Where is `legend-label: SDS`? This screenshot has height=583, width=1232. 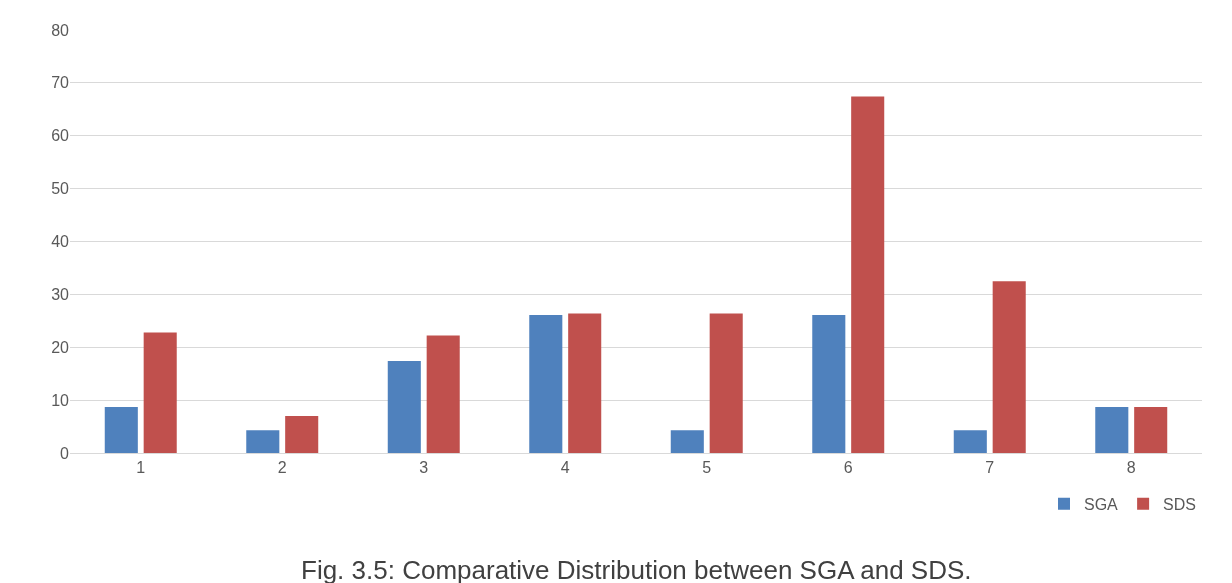 legend-label: SDS is located at coordinates (1180, 504).